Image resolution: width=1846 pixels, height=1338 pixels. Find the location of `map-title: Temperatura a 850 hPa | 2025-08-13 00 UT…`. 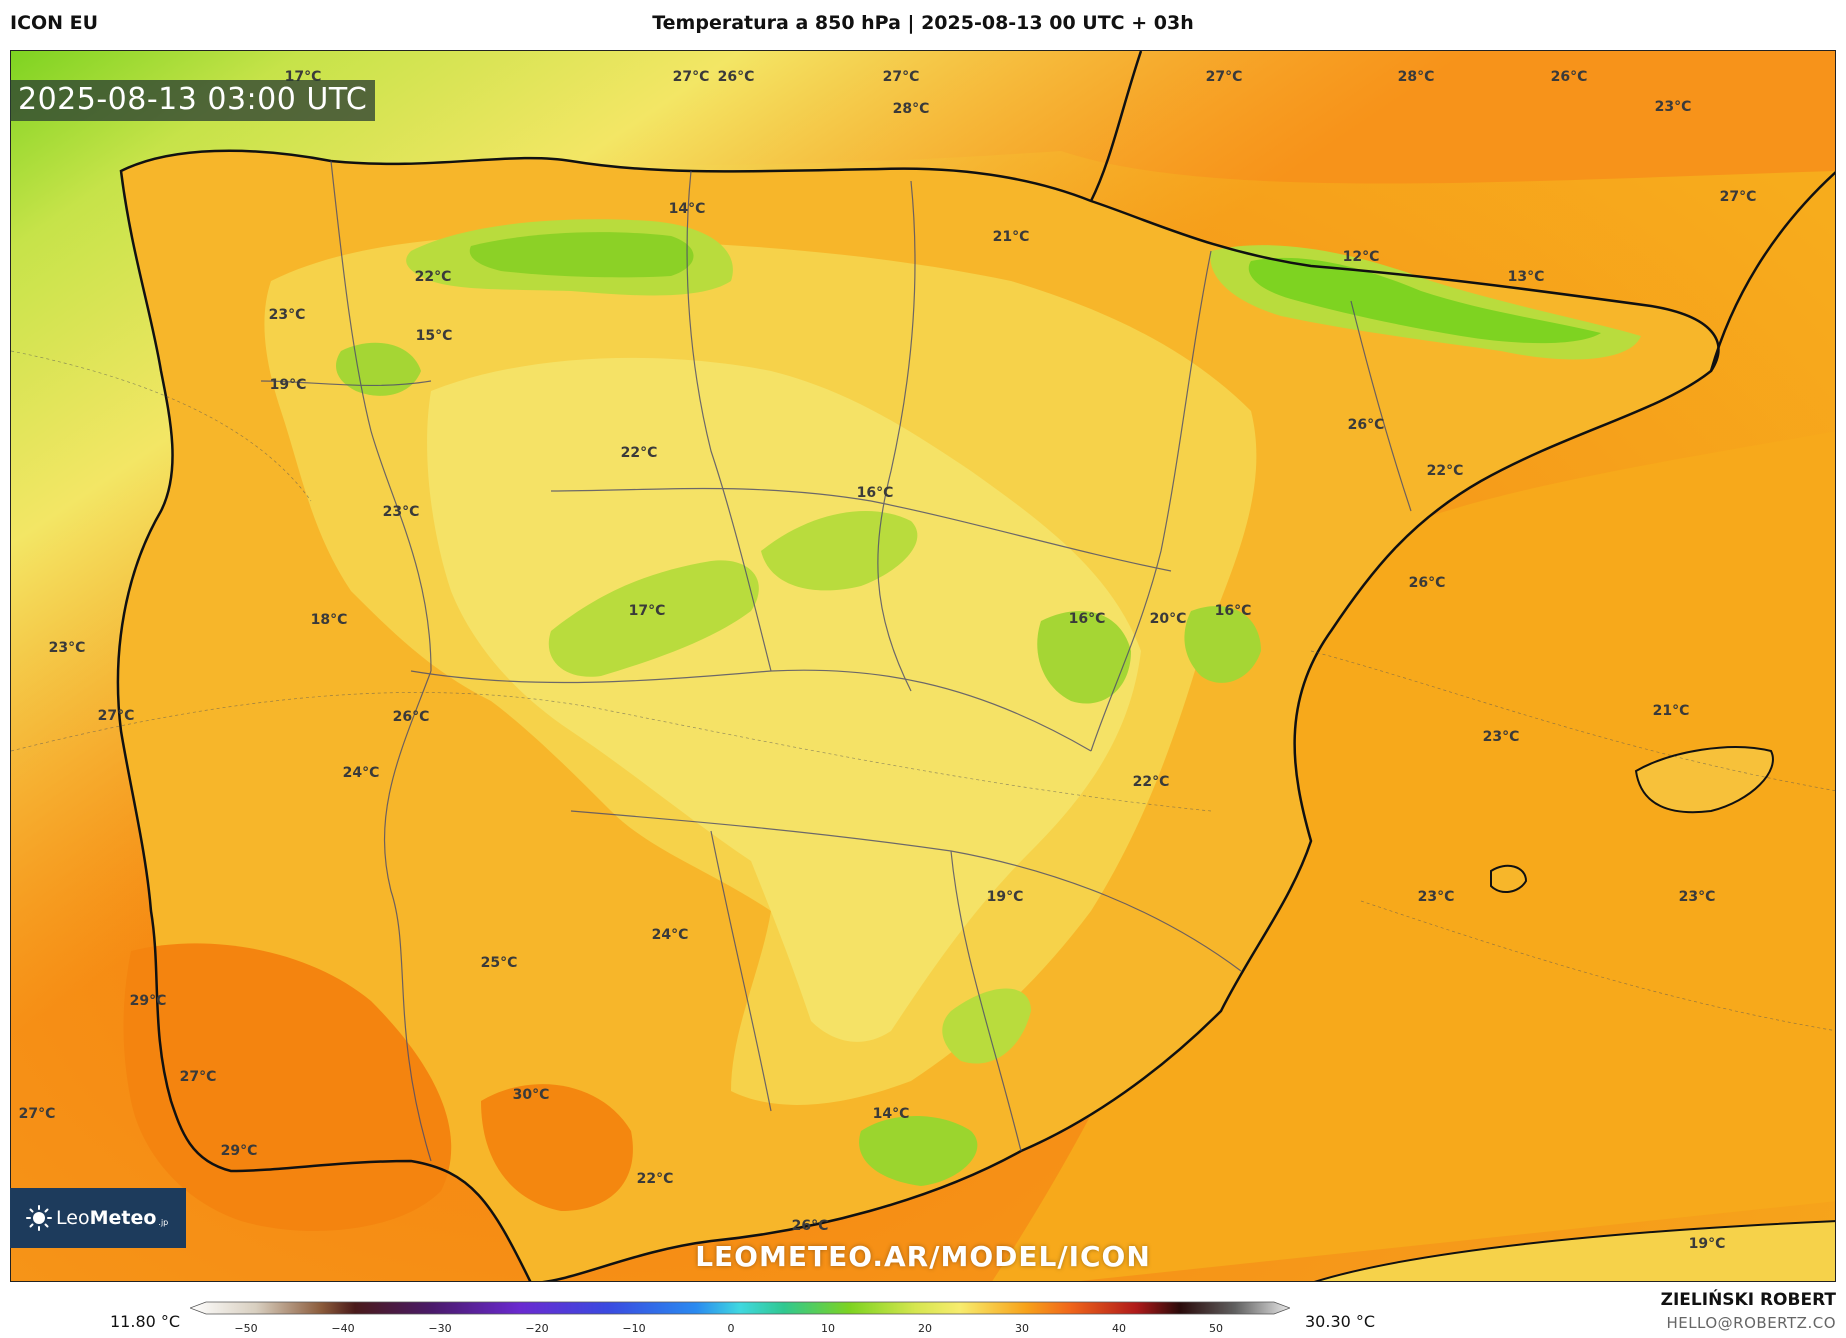

map-title: Temperatura a 850 hPa | 2025-08-13 00 UT… is located at coordinates (923, 23).